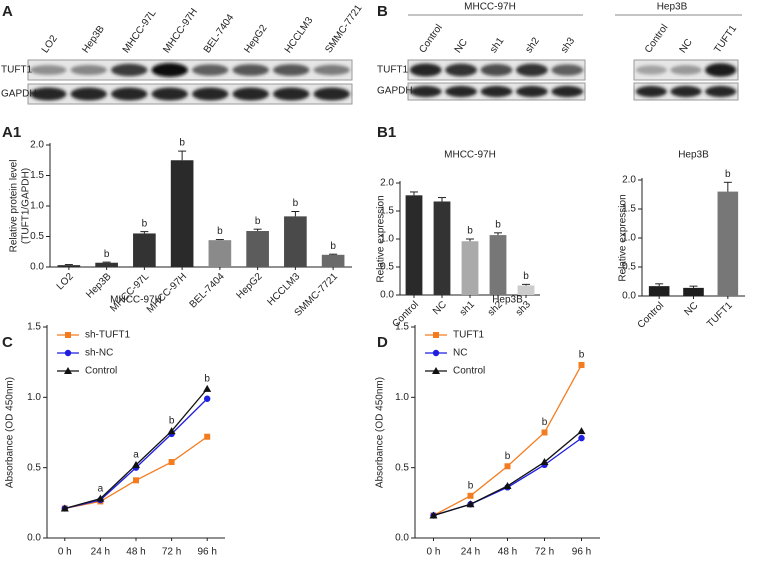  Describe the element at coordinates (507, 552) in the screenshot. I see `x-tick-label: 48 h` at that location.